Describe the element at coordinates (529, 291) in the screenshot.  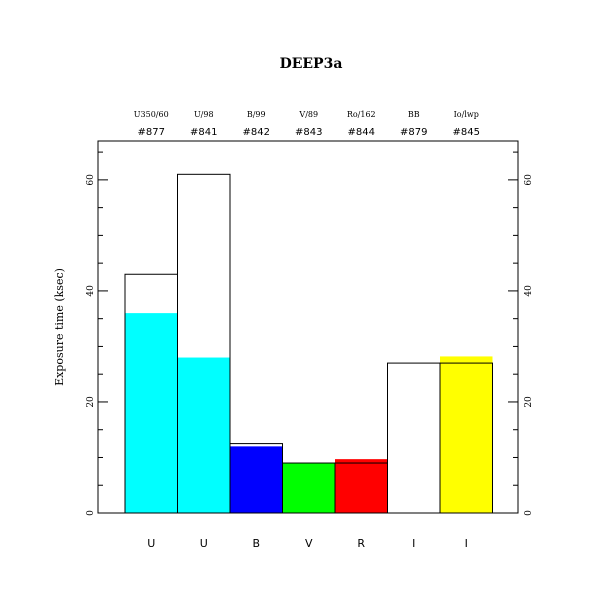
I see `y-tick-label-right: 40` at that location.